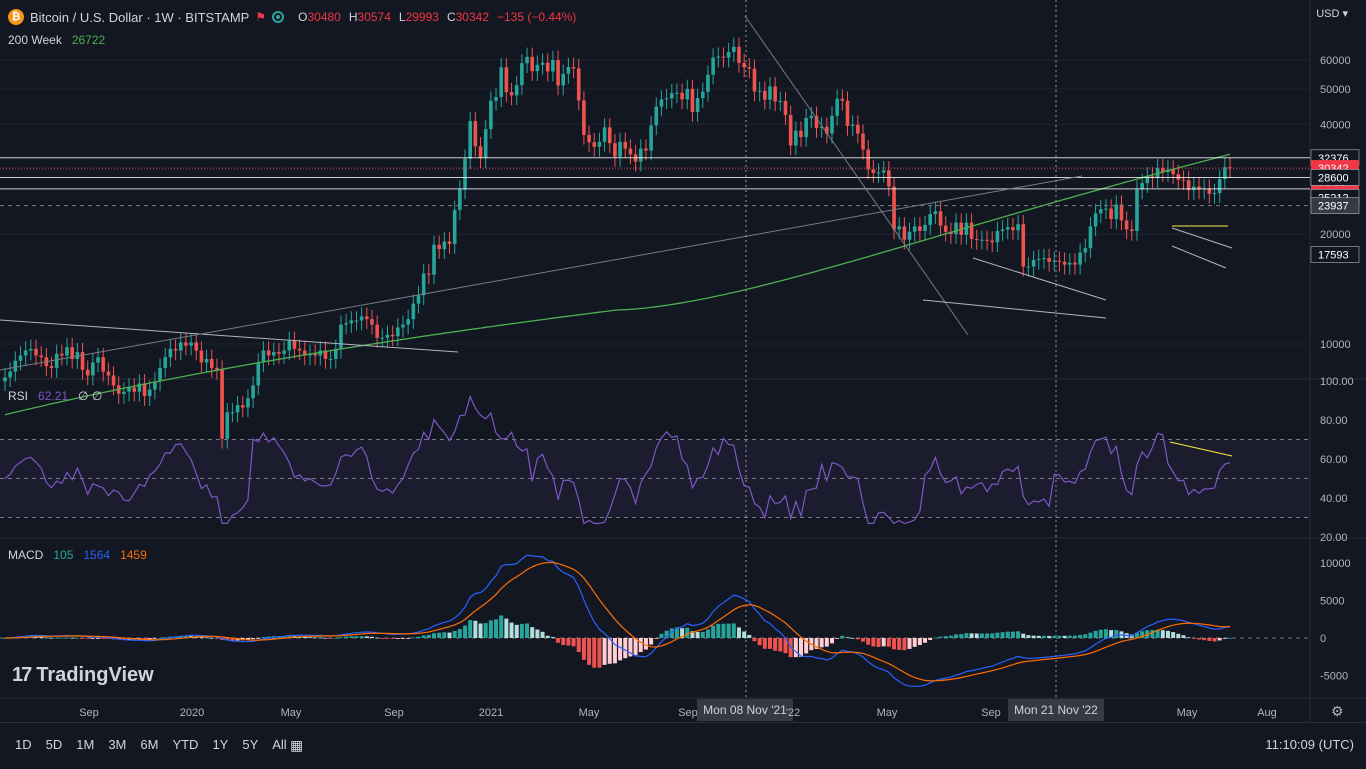 This screenshot has height=769, width=1366. I want to click on timeframe-1m: 1M, so click(85, 744).